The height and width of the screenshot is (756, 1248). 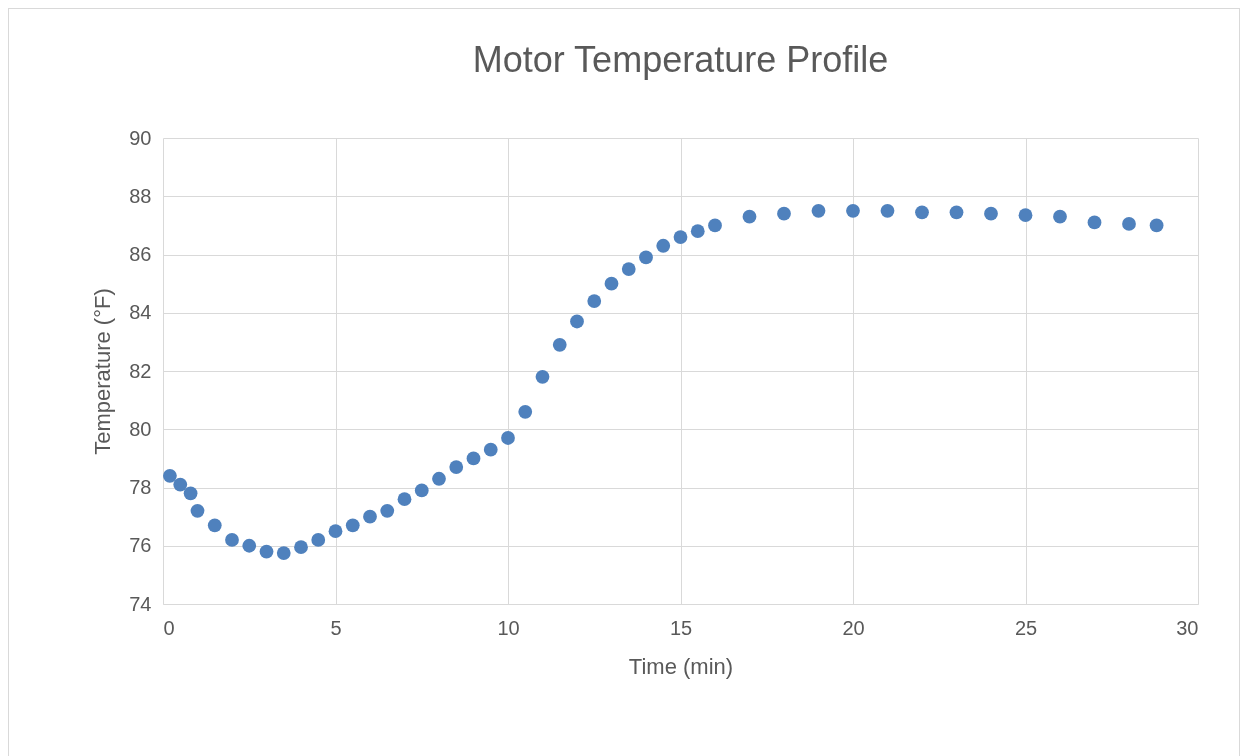 What do you see at coordinates (103, 371) in the screenshot?
I see `y-axis-title: Temperature (°F)` at bounding box center [103, 371].